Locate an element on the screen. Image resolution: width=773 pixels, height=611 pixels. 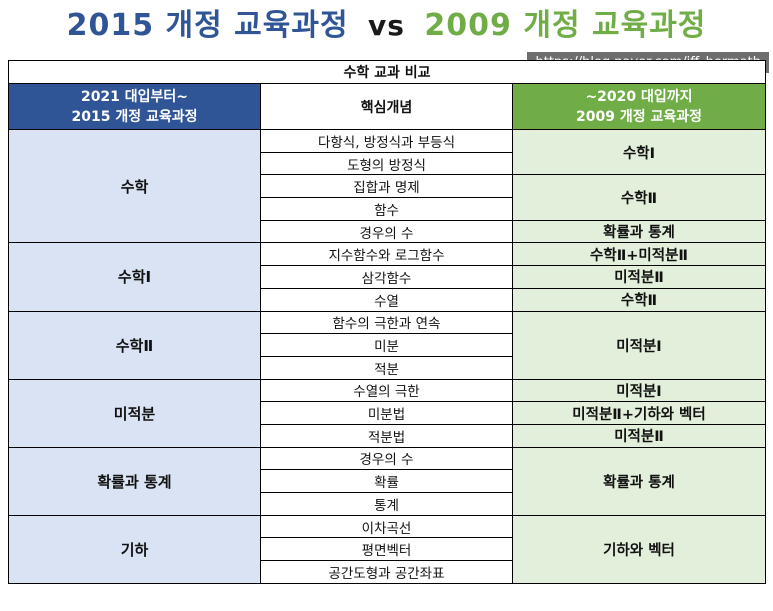
subject-2009: 수학Ⅱ+미적분Ⅱ is located at coordinates (639, 254).